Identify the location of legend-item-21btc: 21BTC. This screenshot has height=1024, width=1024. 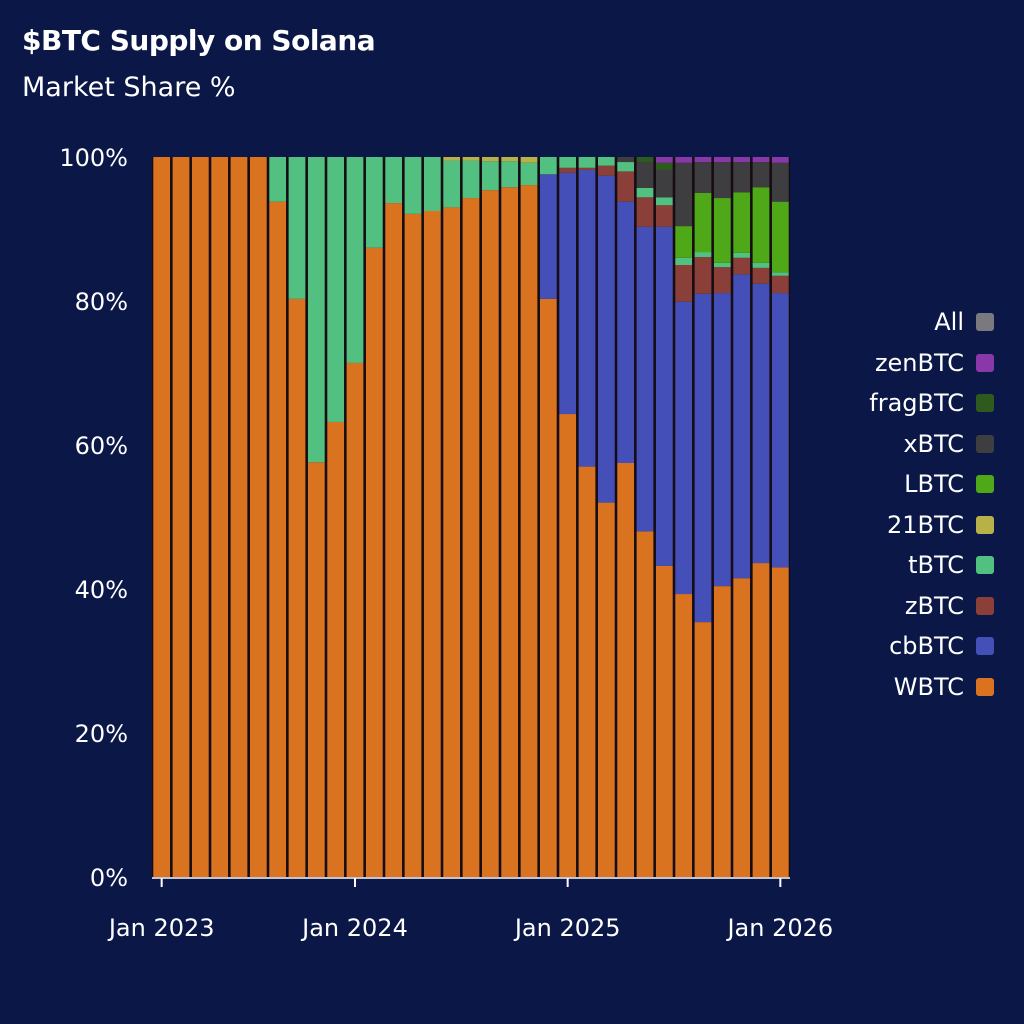
(931, 525).